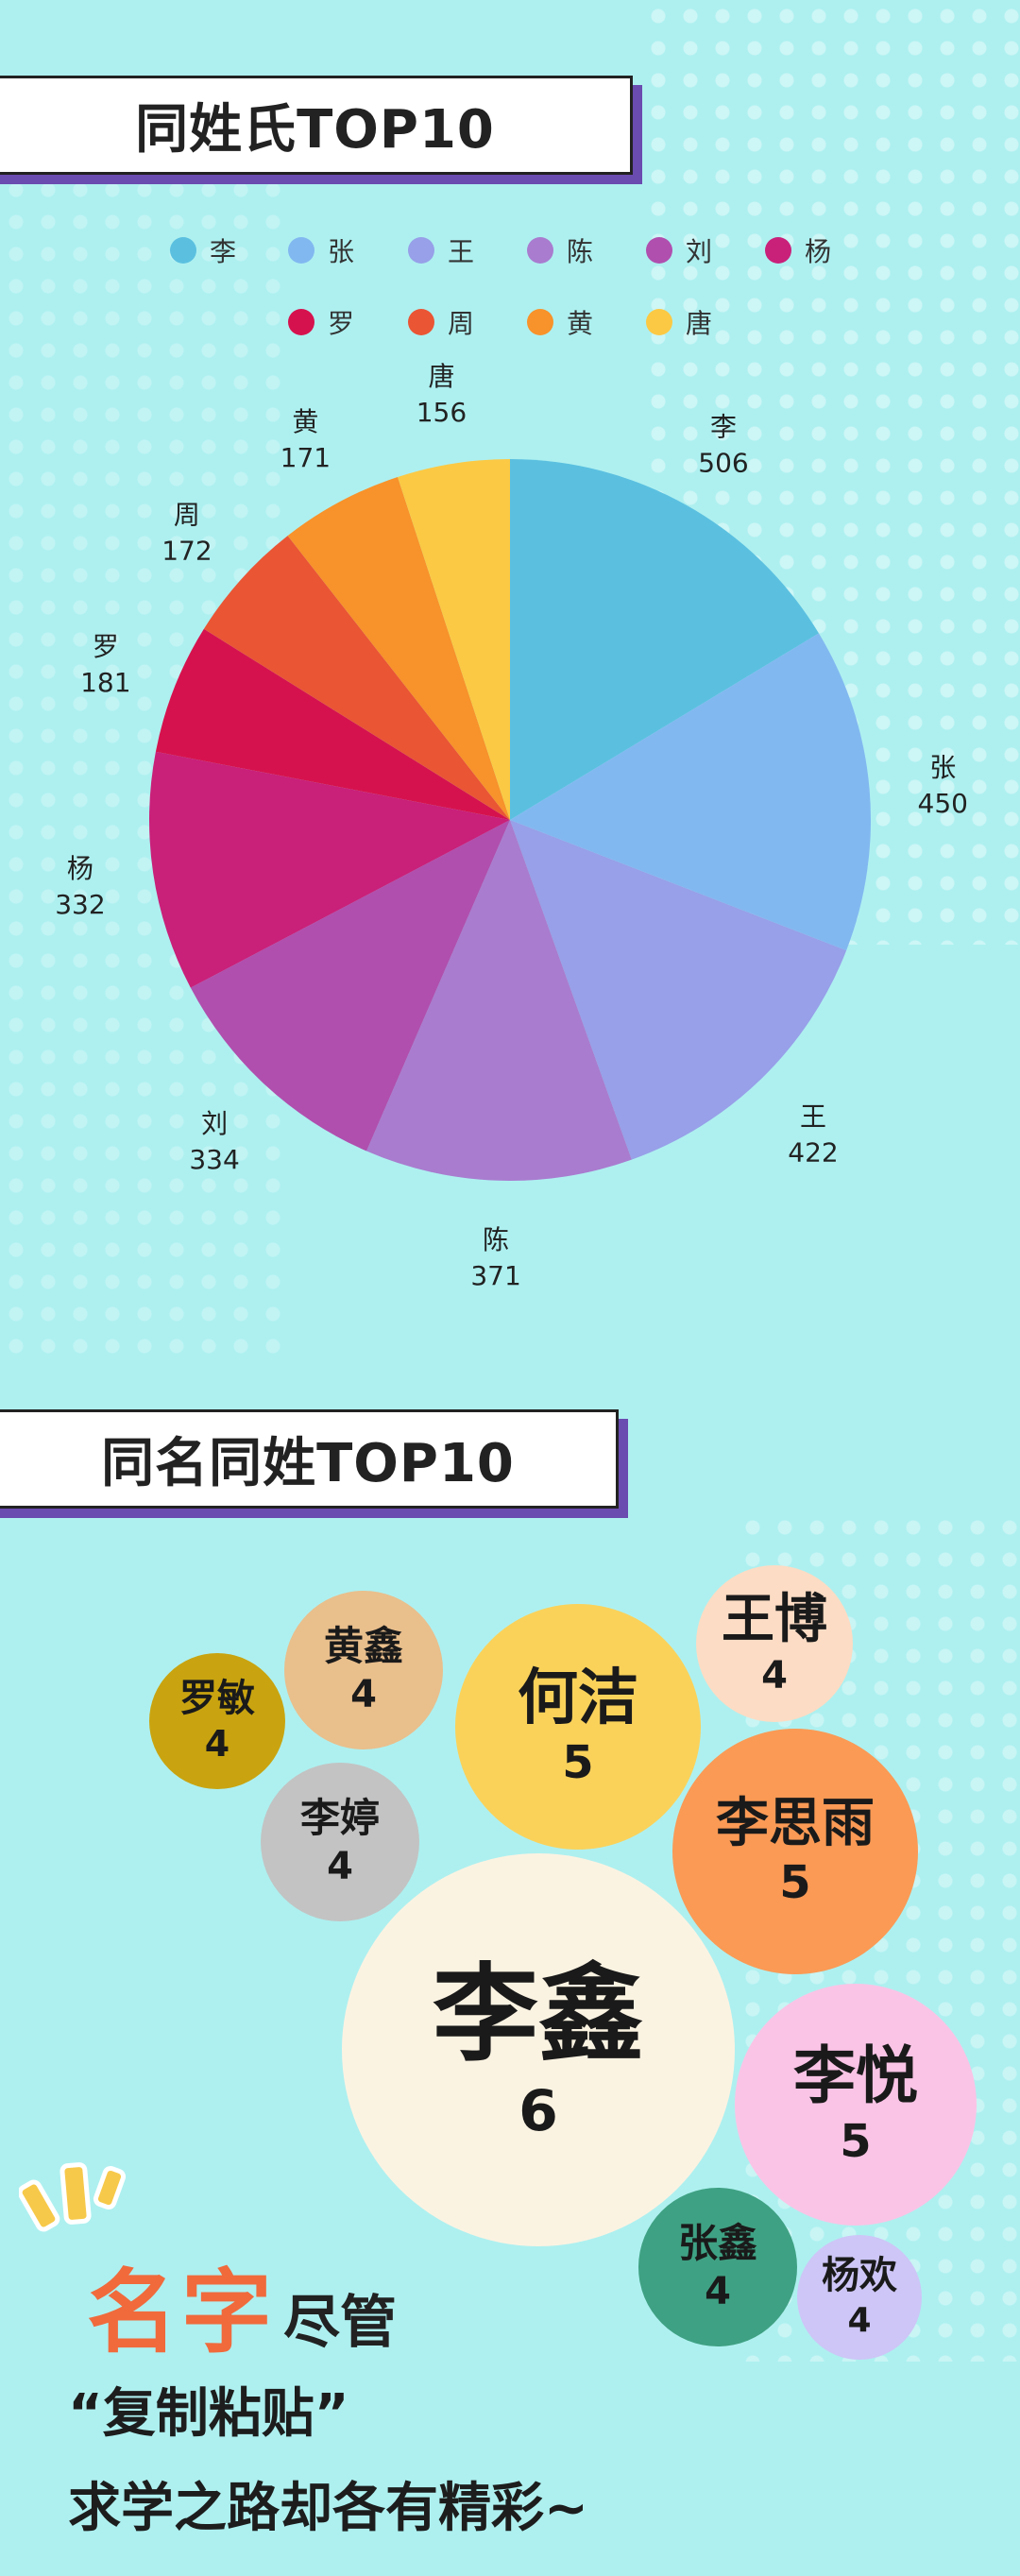  What do you see at coordinates (943, 803) in the screenshot?
I see `pie-label-value: 450` at bounding box center [943, 803].